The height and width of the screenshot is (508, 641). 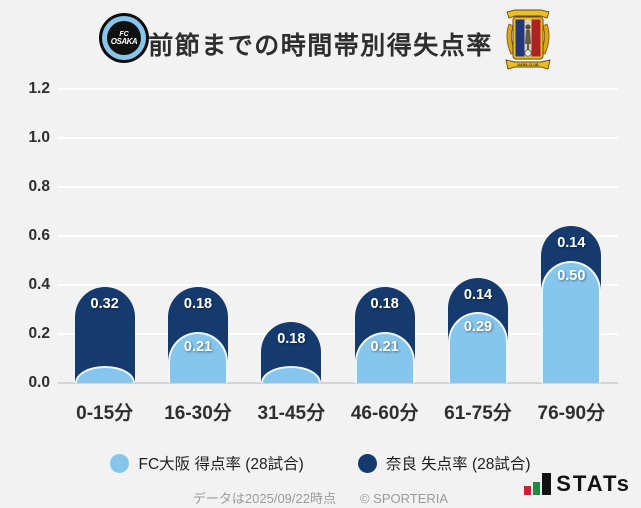 I want to click on page-title: 前節までの時間帯別得失点率, so click(x=320, y=46).